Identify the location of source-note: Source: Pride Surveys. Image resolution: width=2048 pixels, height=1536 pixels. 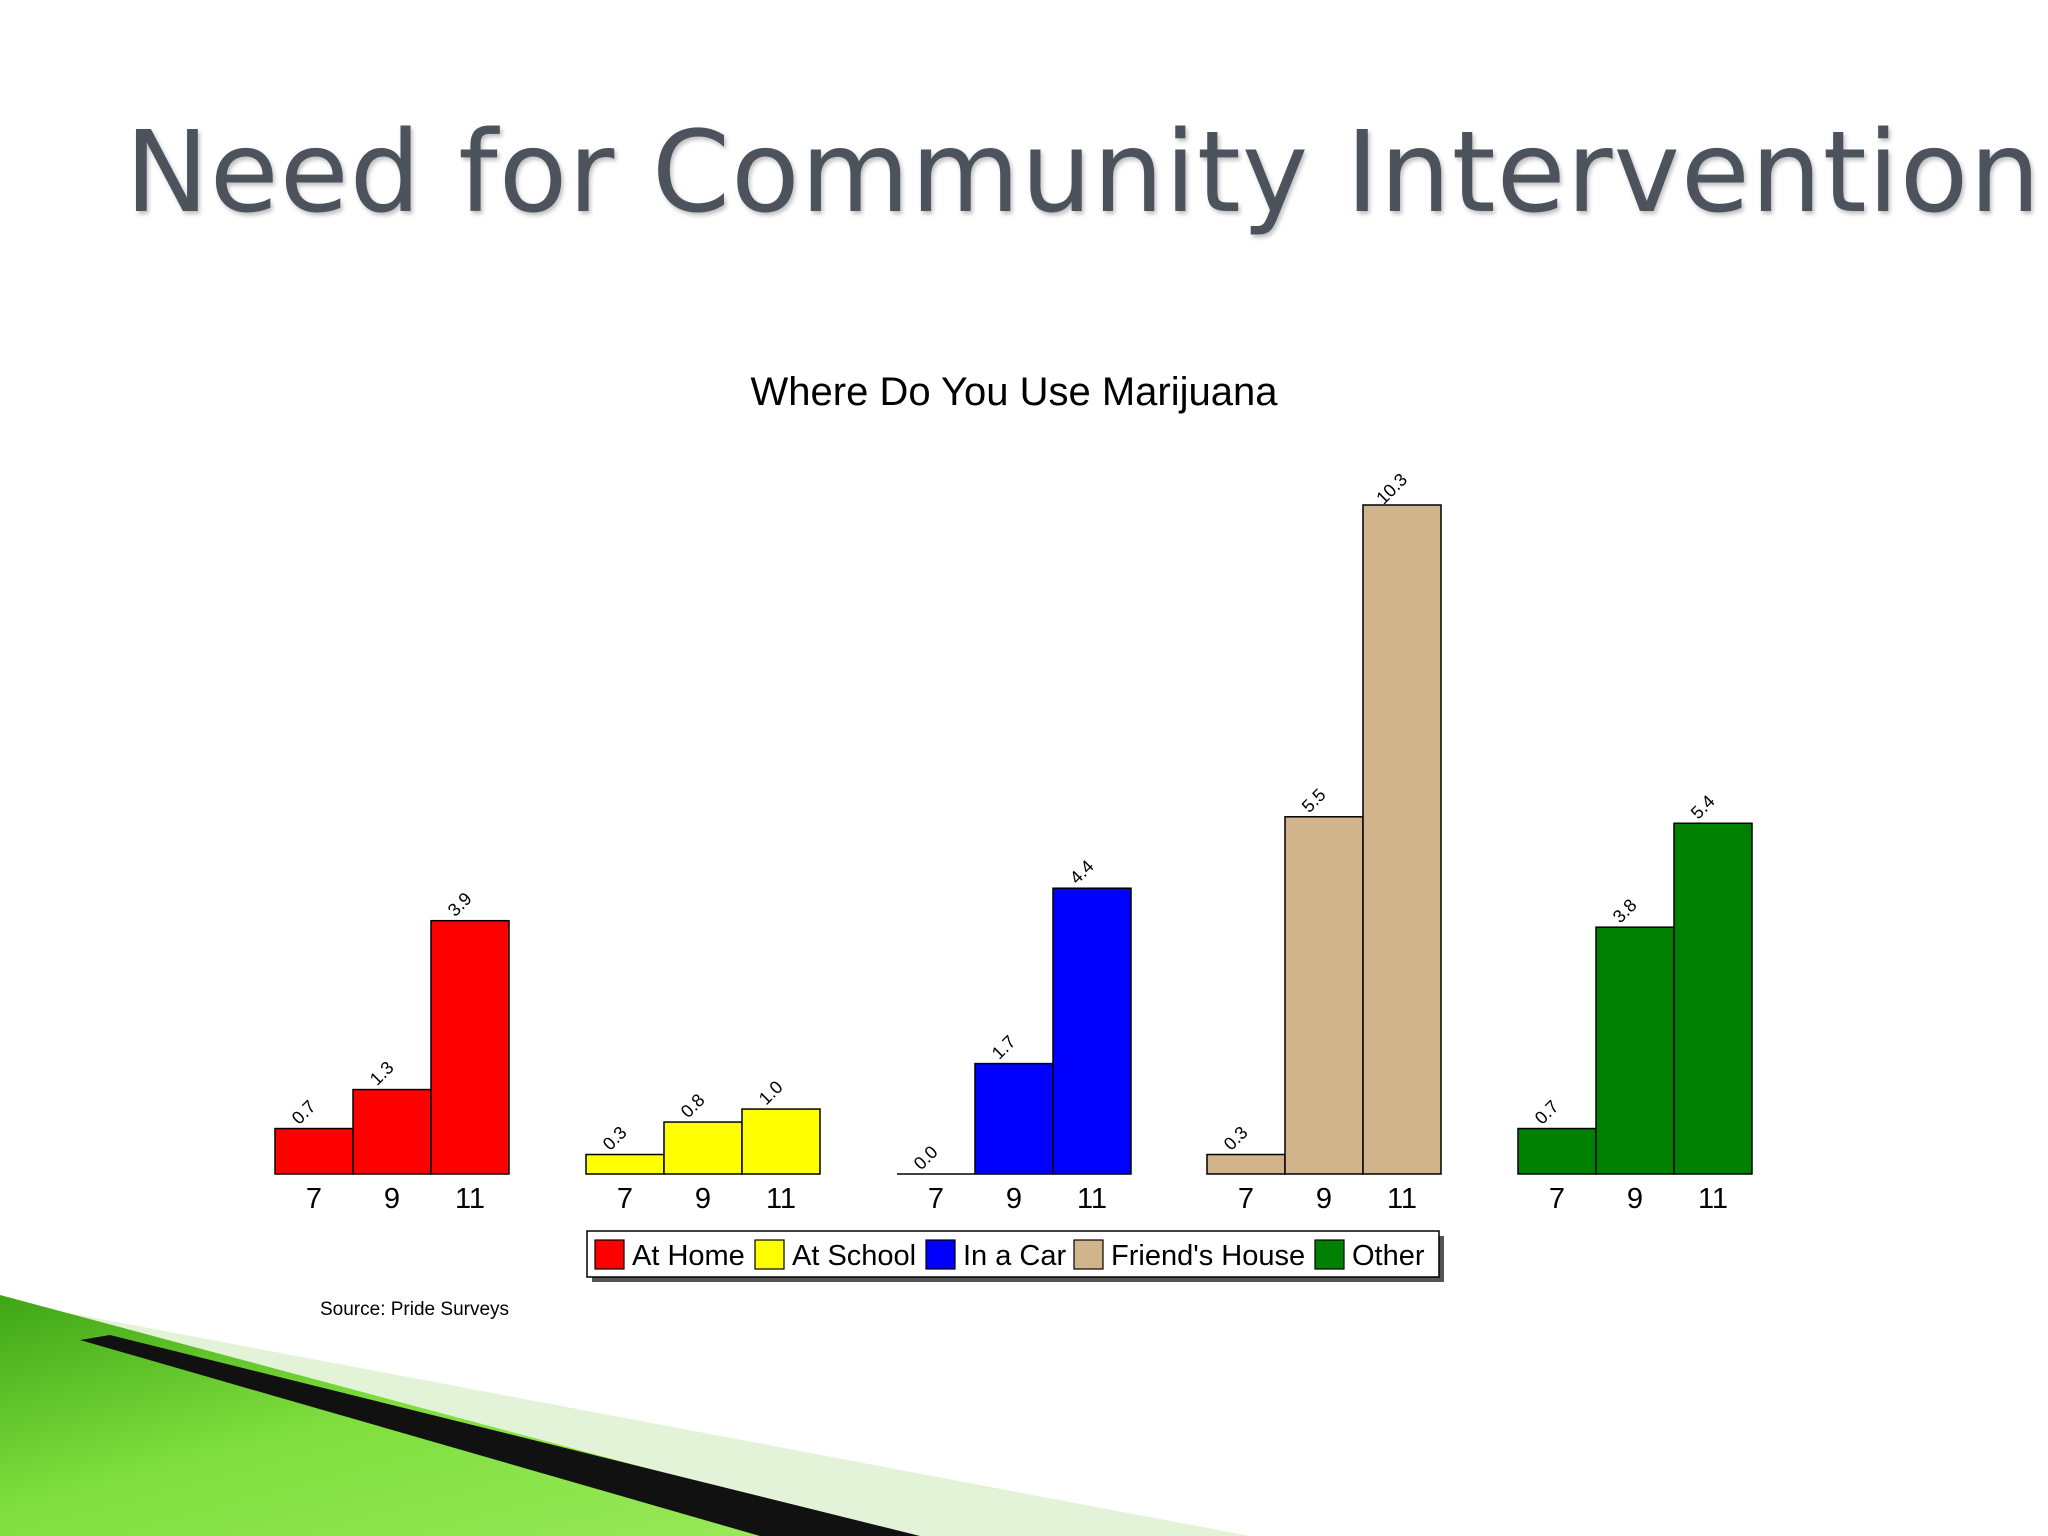
(414, 1309).